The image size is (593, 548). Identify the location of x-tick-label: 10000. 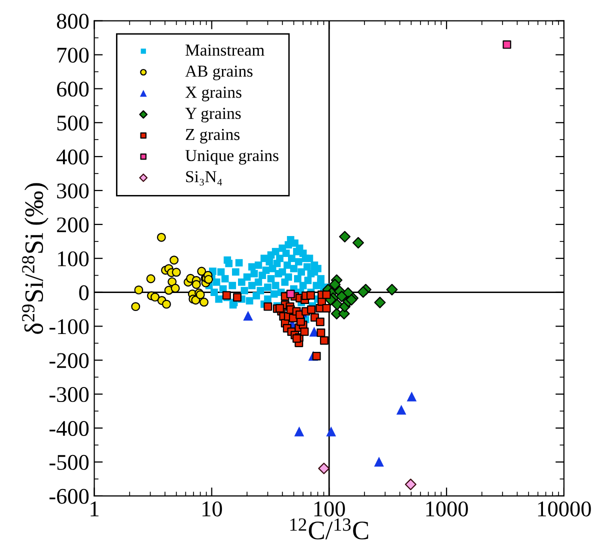
(564, 508).